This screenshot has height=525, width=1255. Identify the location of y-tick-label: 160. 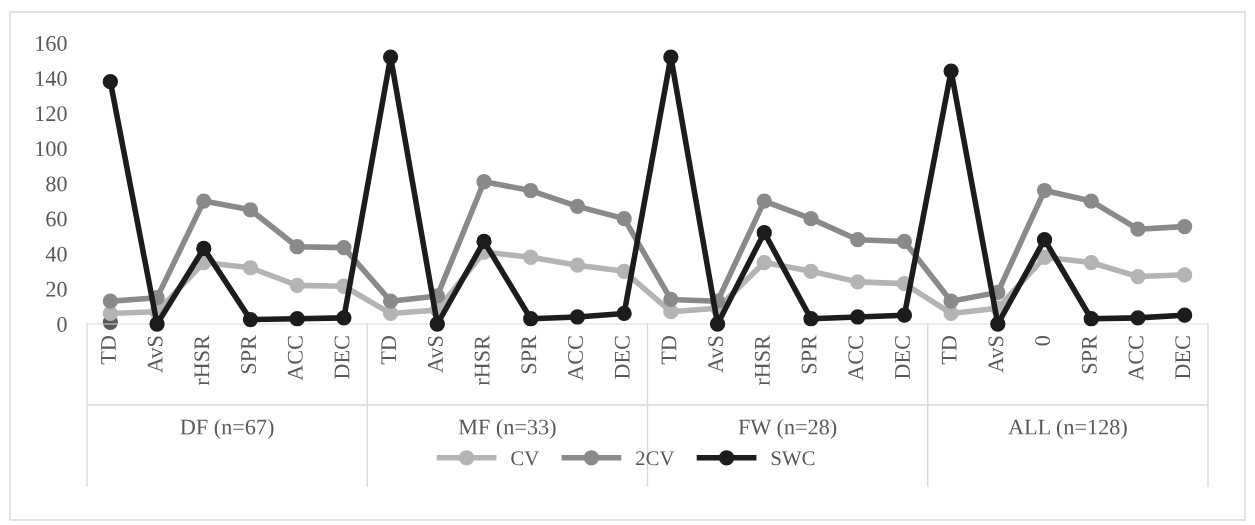
(51, 43).